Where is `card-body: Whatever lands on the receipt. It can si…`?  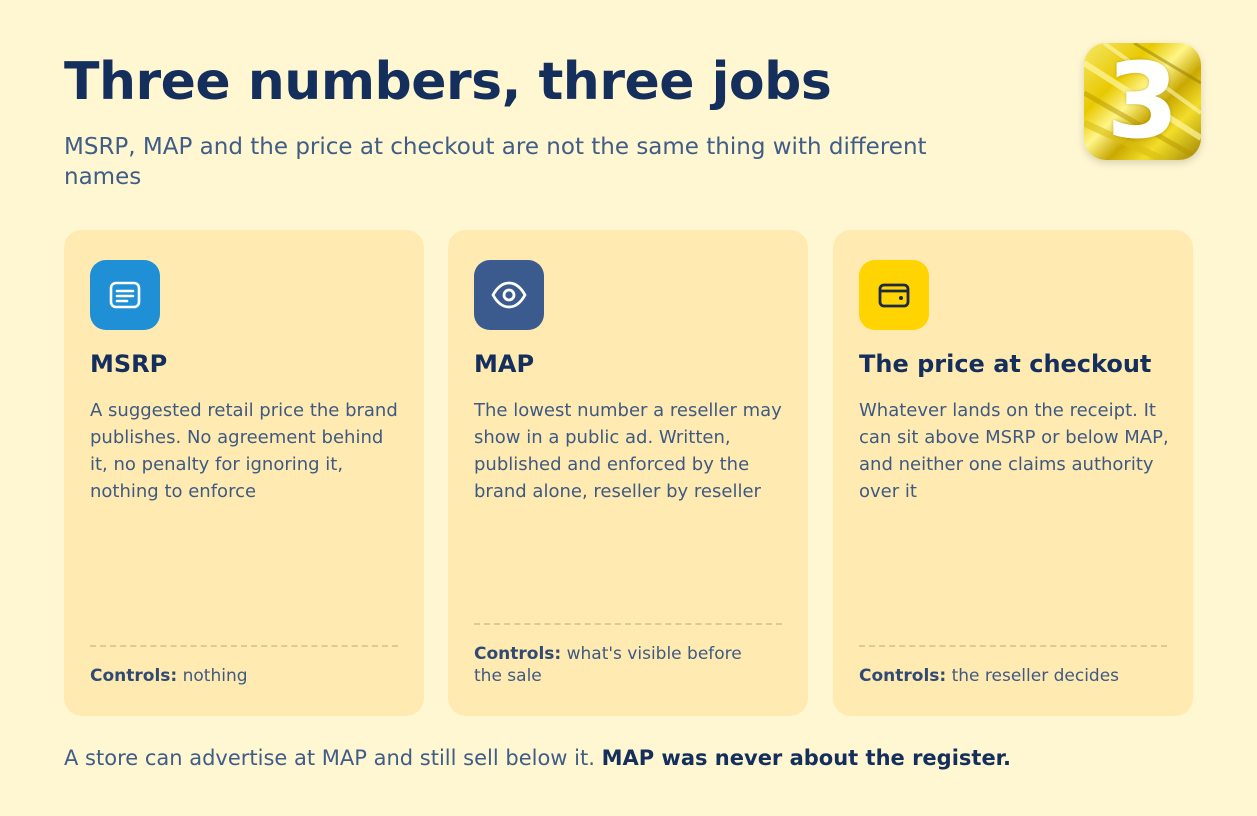 card-body: Whatever lands on the receipt. It can si… is located at coordinates (1014, 451).